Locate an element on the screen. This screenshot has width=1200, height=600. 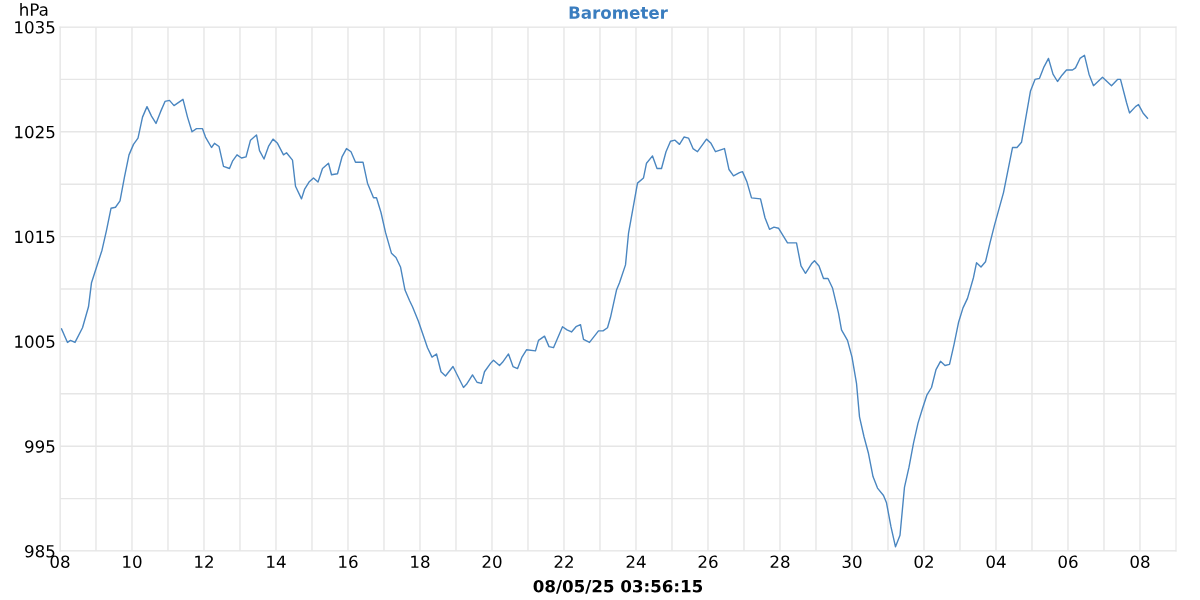
y-tick-label: 1025 is located at coordinates (35, 132).